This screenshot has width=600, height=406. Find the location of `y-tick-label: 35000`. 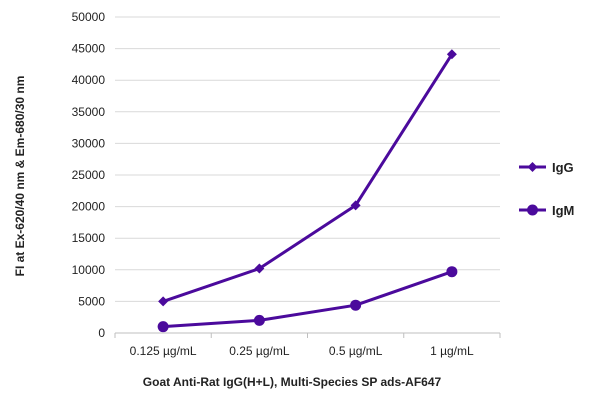

y-tick-label: 35000 is located at coordinates (89, 112).